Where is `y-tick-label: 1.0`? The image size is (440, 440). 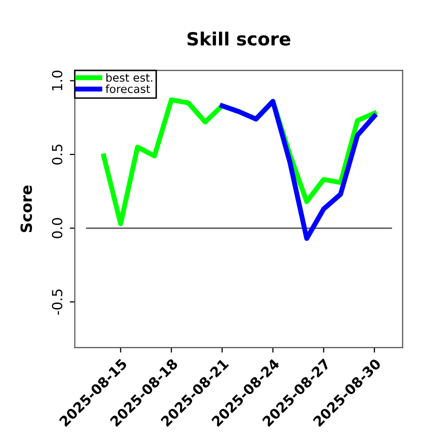 y-tick-label: 1.0 is located at coordinates (57, 80).